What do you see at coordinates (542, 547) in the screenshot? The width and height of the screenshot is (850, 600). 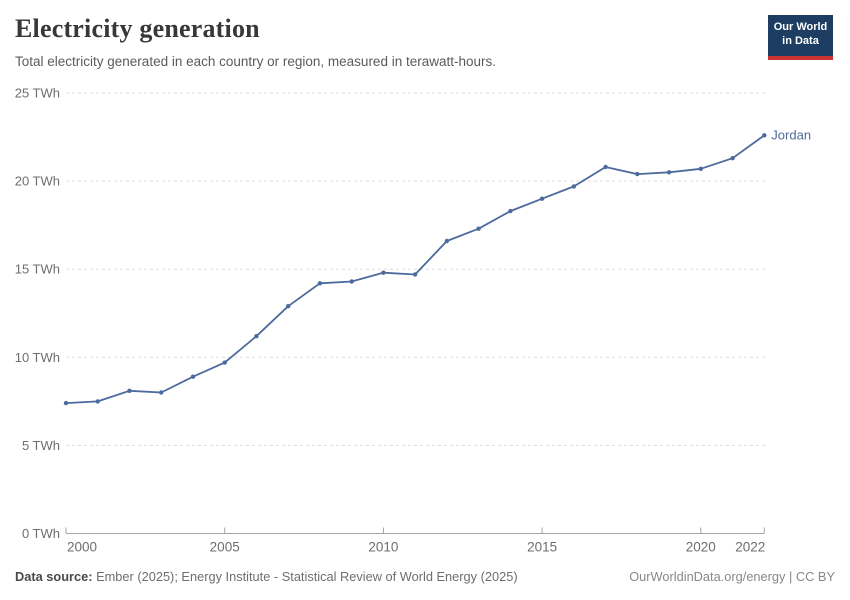 I see `x-axis-label: 2015` at bounding box center [542, 547].